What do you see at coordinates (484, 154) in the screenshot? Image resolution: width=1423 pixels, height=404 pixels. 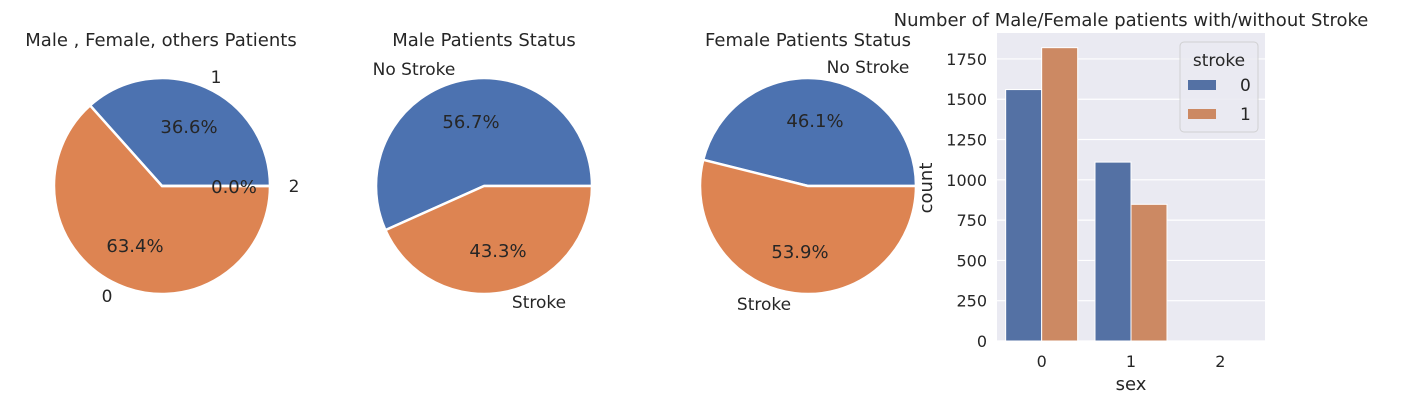 I see `pie2-slice-no-stroke` at bounding box center [484, 154].